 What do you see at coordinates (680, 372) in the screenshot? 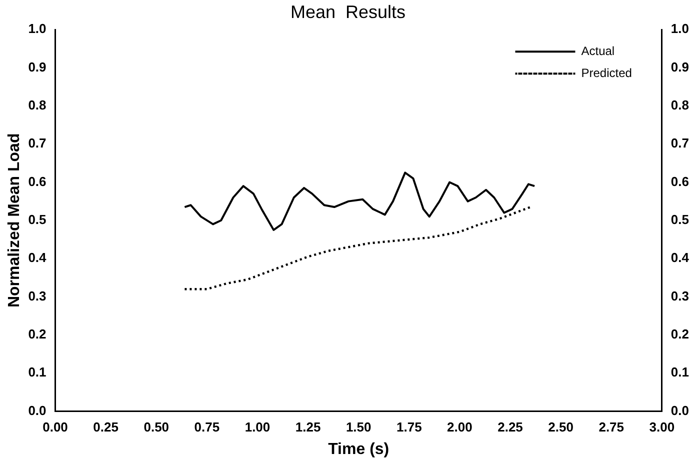
I see `y2-tick-label: 0.1` at bounding box center [680, 372].